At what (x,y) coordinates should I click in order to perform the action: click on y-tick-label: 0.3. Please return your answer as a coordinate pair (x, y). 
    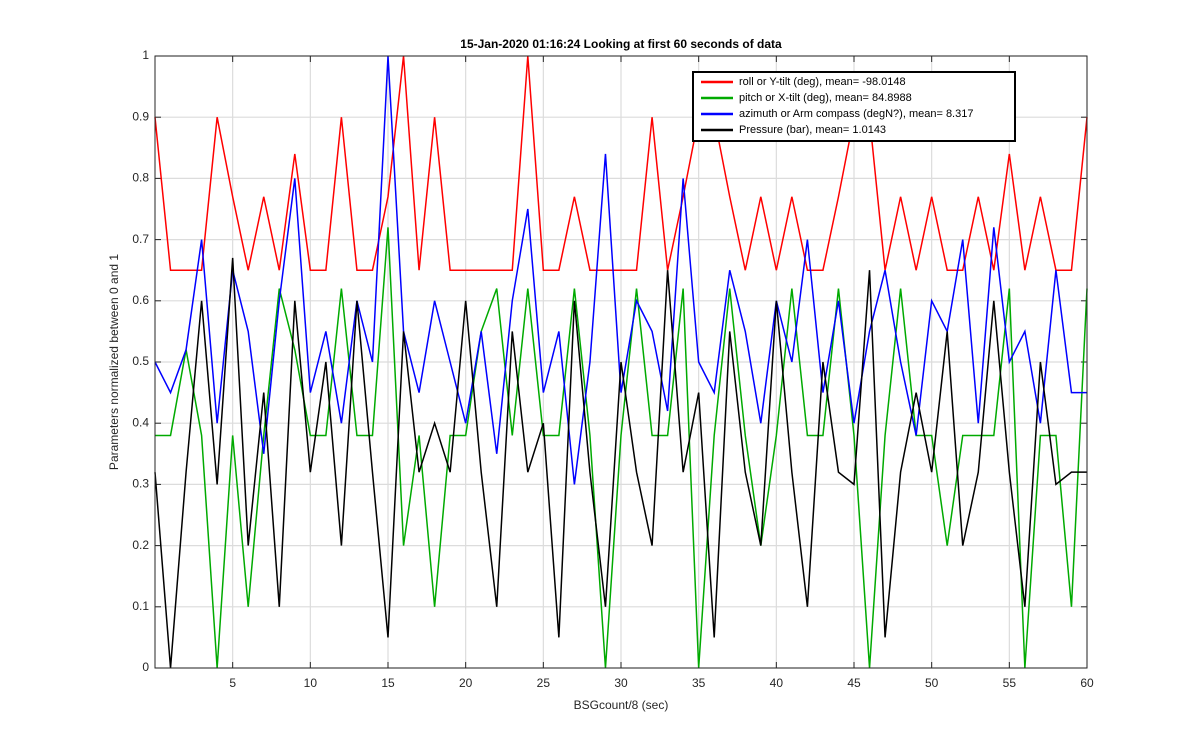
    Looking at the image, I should click on (140, 484).